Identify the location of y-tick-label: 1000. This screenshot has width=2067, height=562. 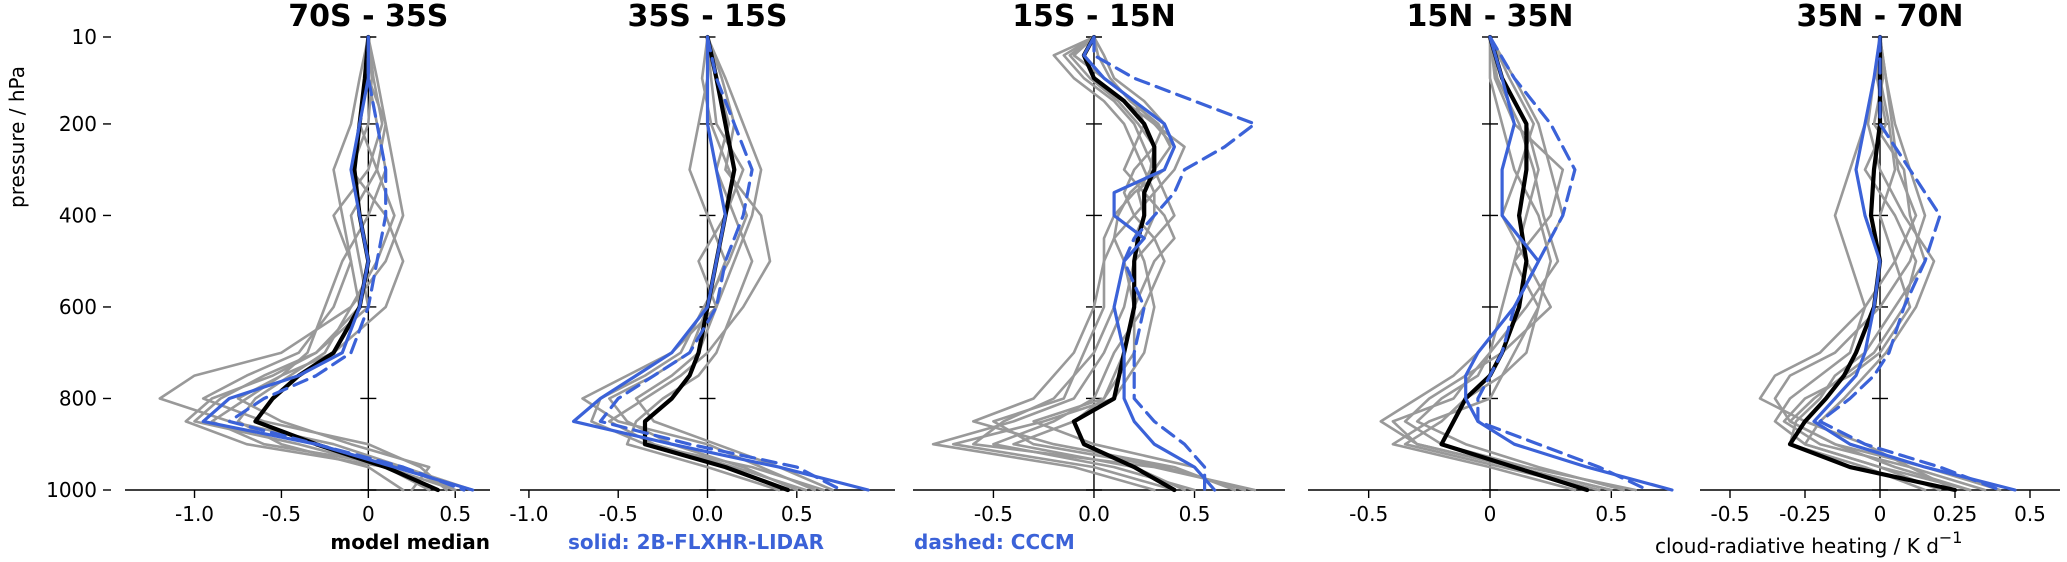
(71, 490).